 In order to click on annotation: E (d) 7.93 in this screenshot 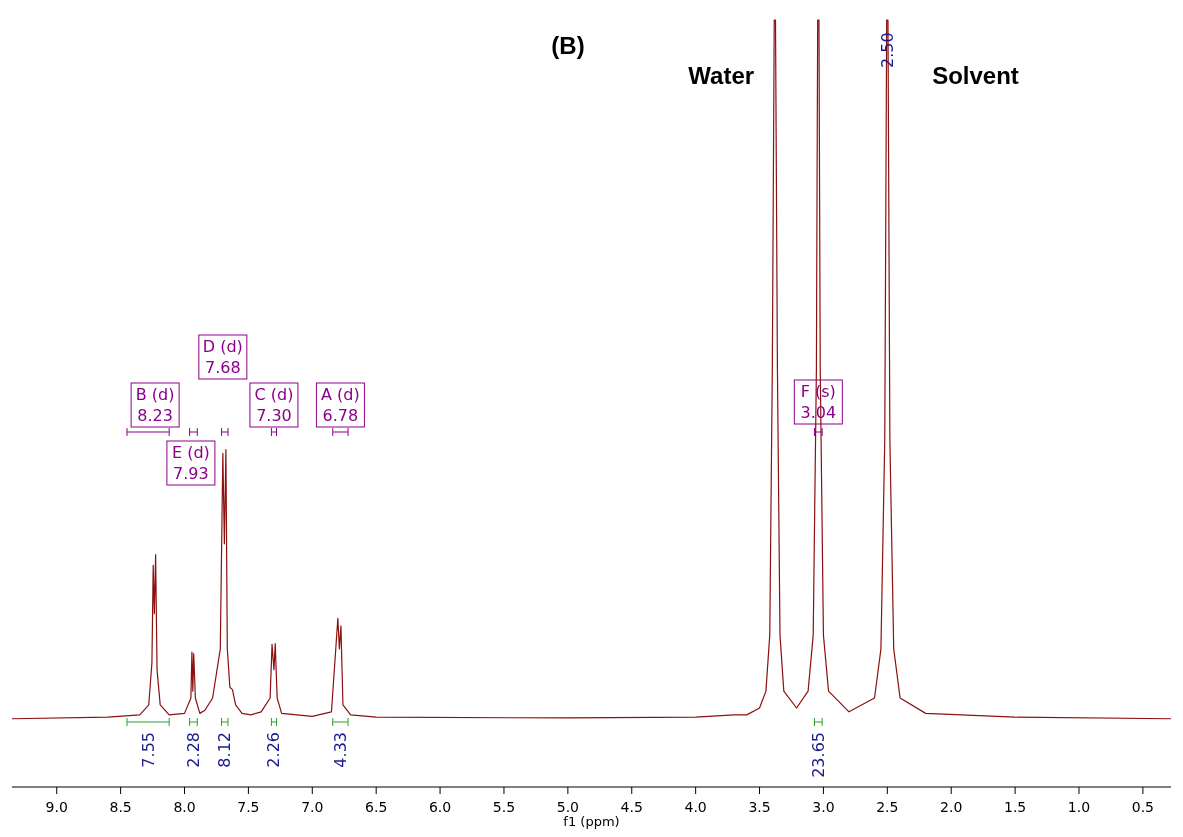, I will do `click(190, 463)`.